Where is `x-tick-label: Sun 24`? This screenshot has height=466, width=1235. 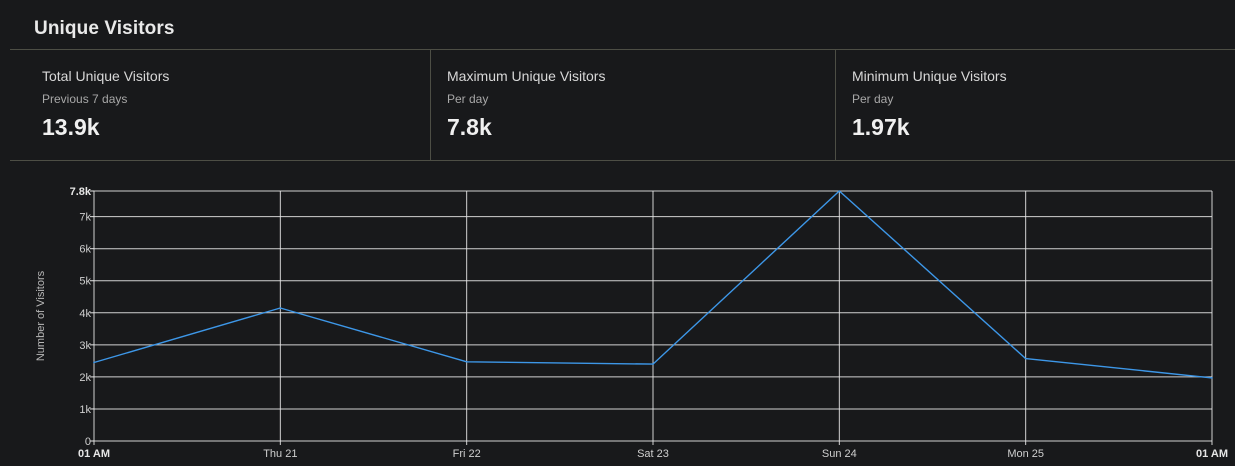
x-tick-label: Sun 24 is located at coordinates (839, 454).